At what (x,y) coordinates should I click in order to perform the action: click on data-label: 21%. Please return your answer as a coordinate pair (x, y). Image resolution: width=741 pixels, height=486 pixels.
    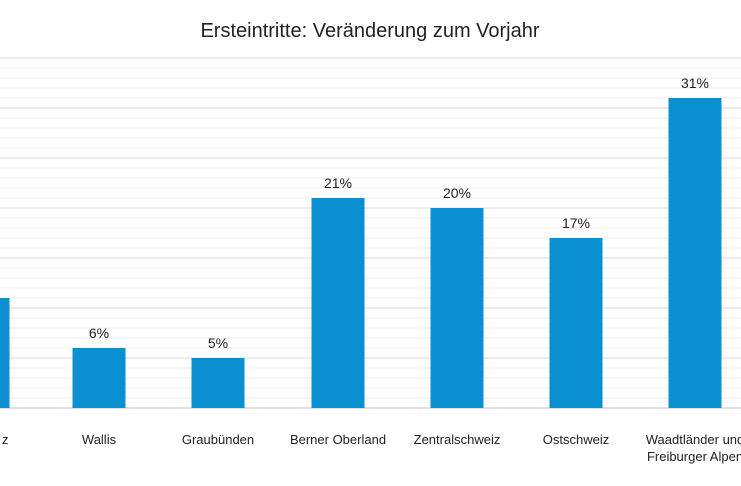
    Looking at the image, I should click on (338, 183).